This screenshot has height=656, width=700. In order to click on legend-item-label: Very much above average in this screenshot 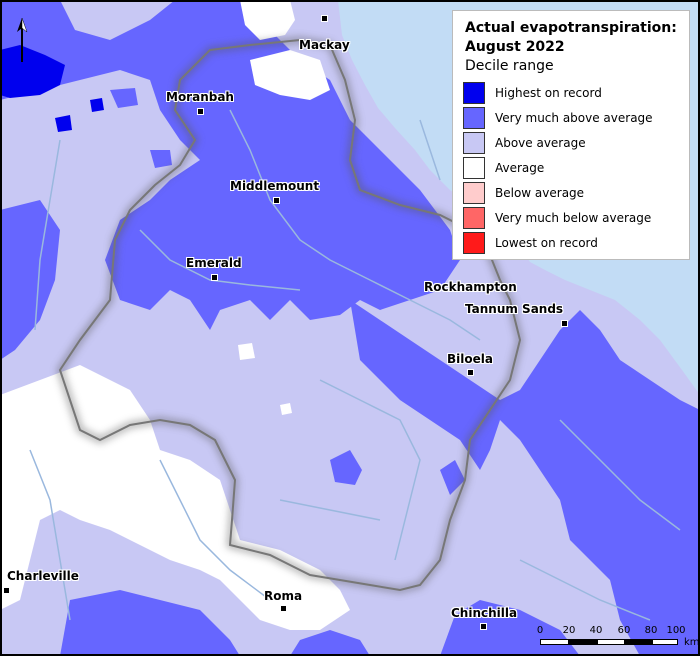, I will do `click(574, 117)`.